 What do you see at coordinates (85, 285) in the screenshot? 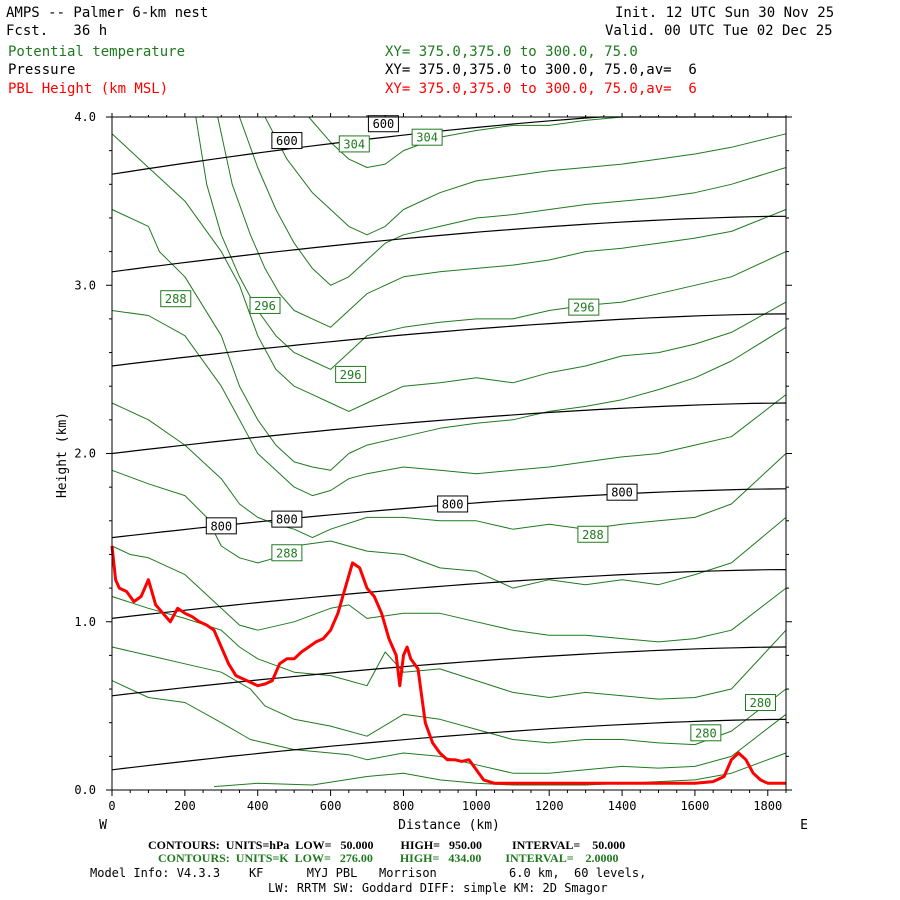
I see `y-tick-label-3: 3.0` at bounding box center [85, 285].